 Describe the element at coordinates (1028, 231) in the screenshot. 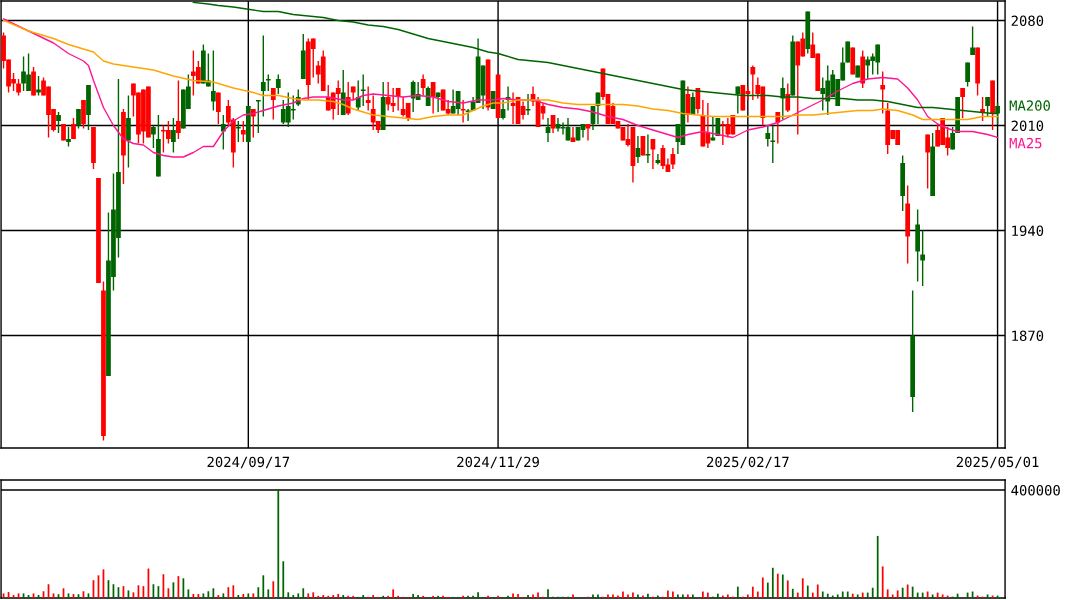

I see `y-tick-label: 1940` at that location.